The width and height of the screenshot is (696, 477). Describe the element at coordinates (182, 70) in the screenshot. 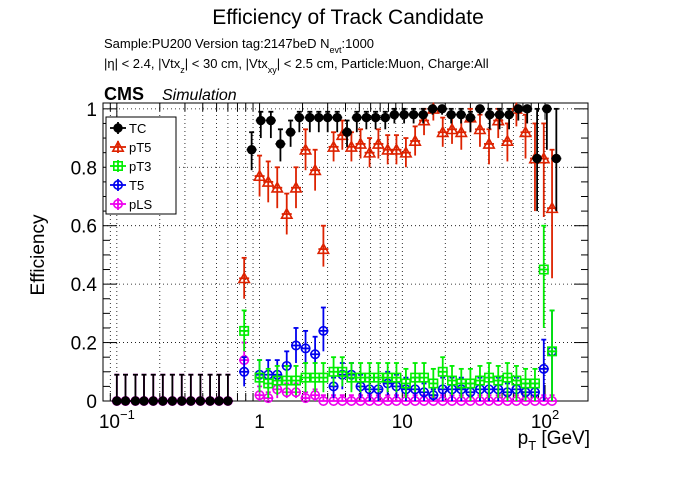

I see `subtitle-vtx-z-subscript: z` at that location.